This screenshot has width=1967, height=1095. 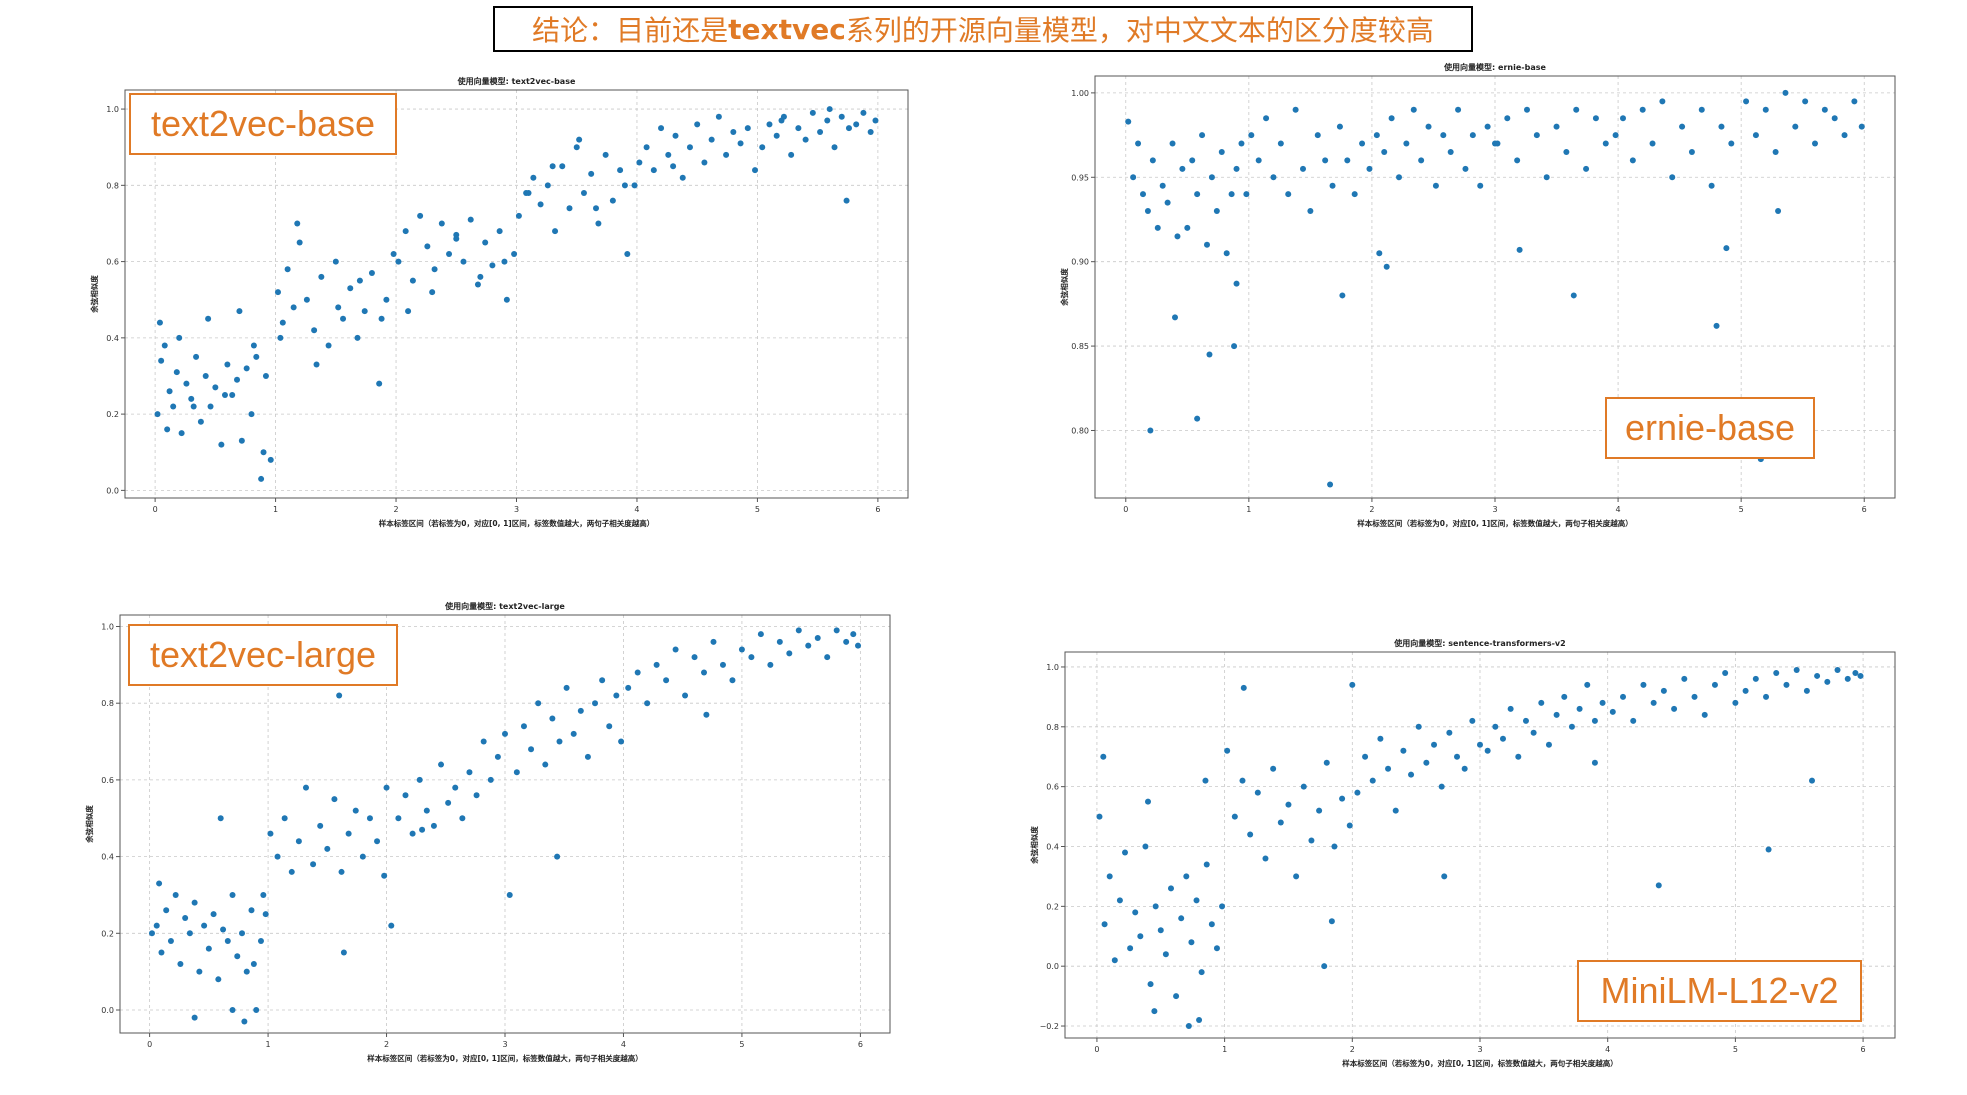 What do you see at coordinates (1494, 67) in the screenshot?
I see `chart-title: 使用向量模型: ernie-base` at bounding box center [1494, 67].